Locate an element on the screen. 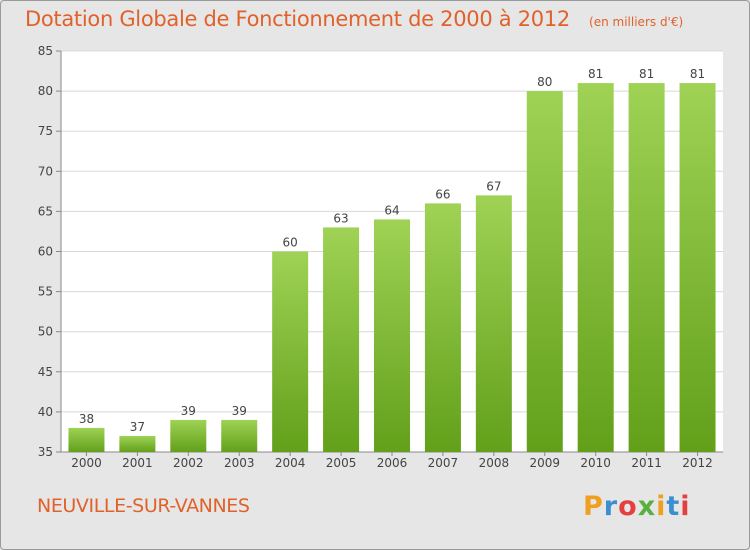  data-label-2002: 39 is located at coordinates (188, 411).